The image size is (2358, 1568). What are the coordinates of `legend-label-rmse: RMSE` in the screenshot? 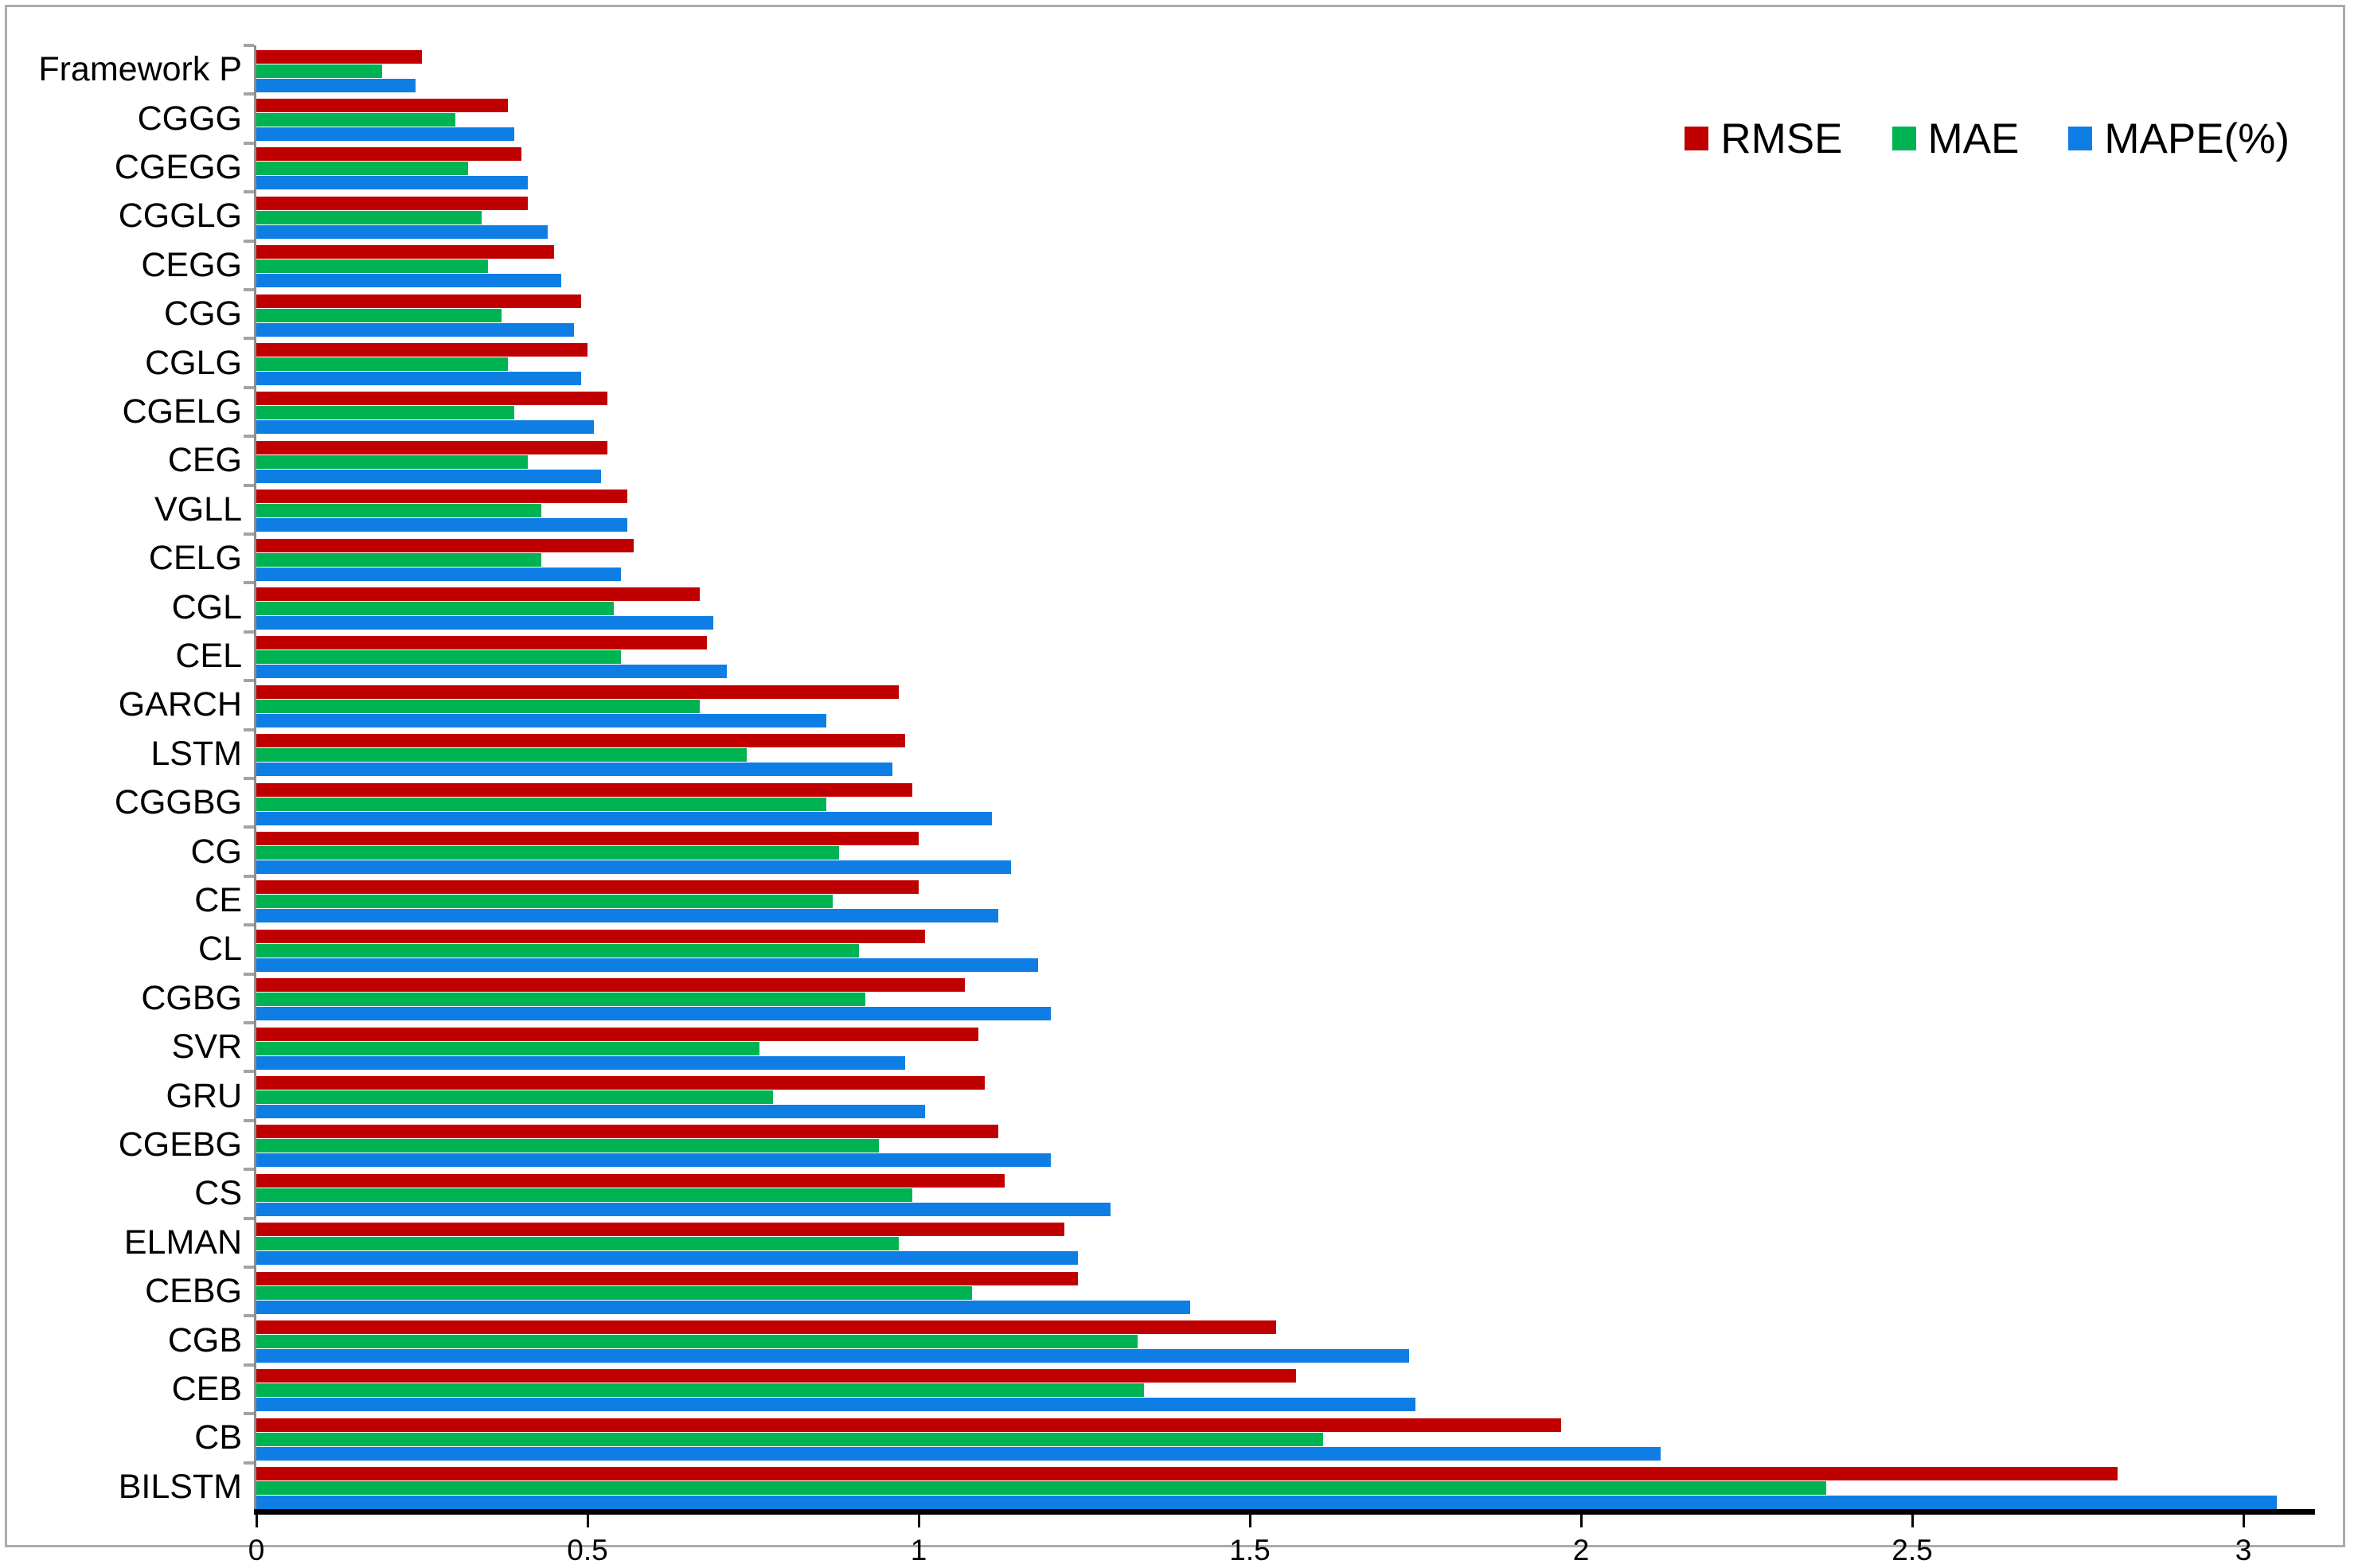 It's located at (1781, 138).